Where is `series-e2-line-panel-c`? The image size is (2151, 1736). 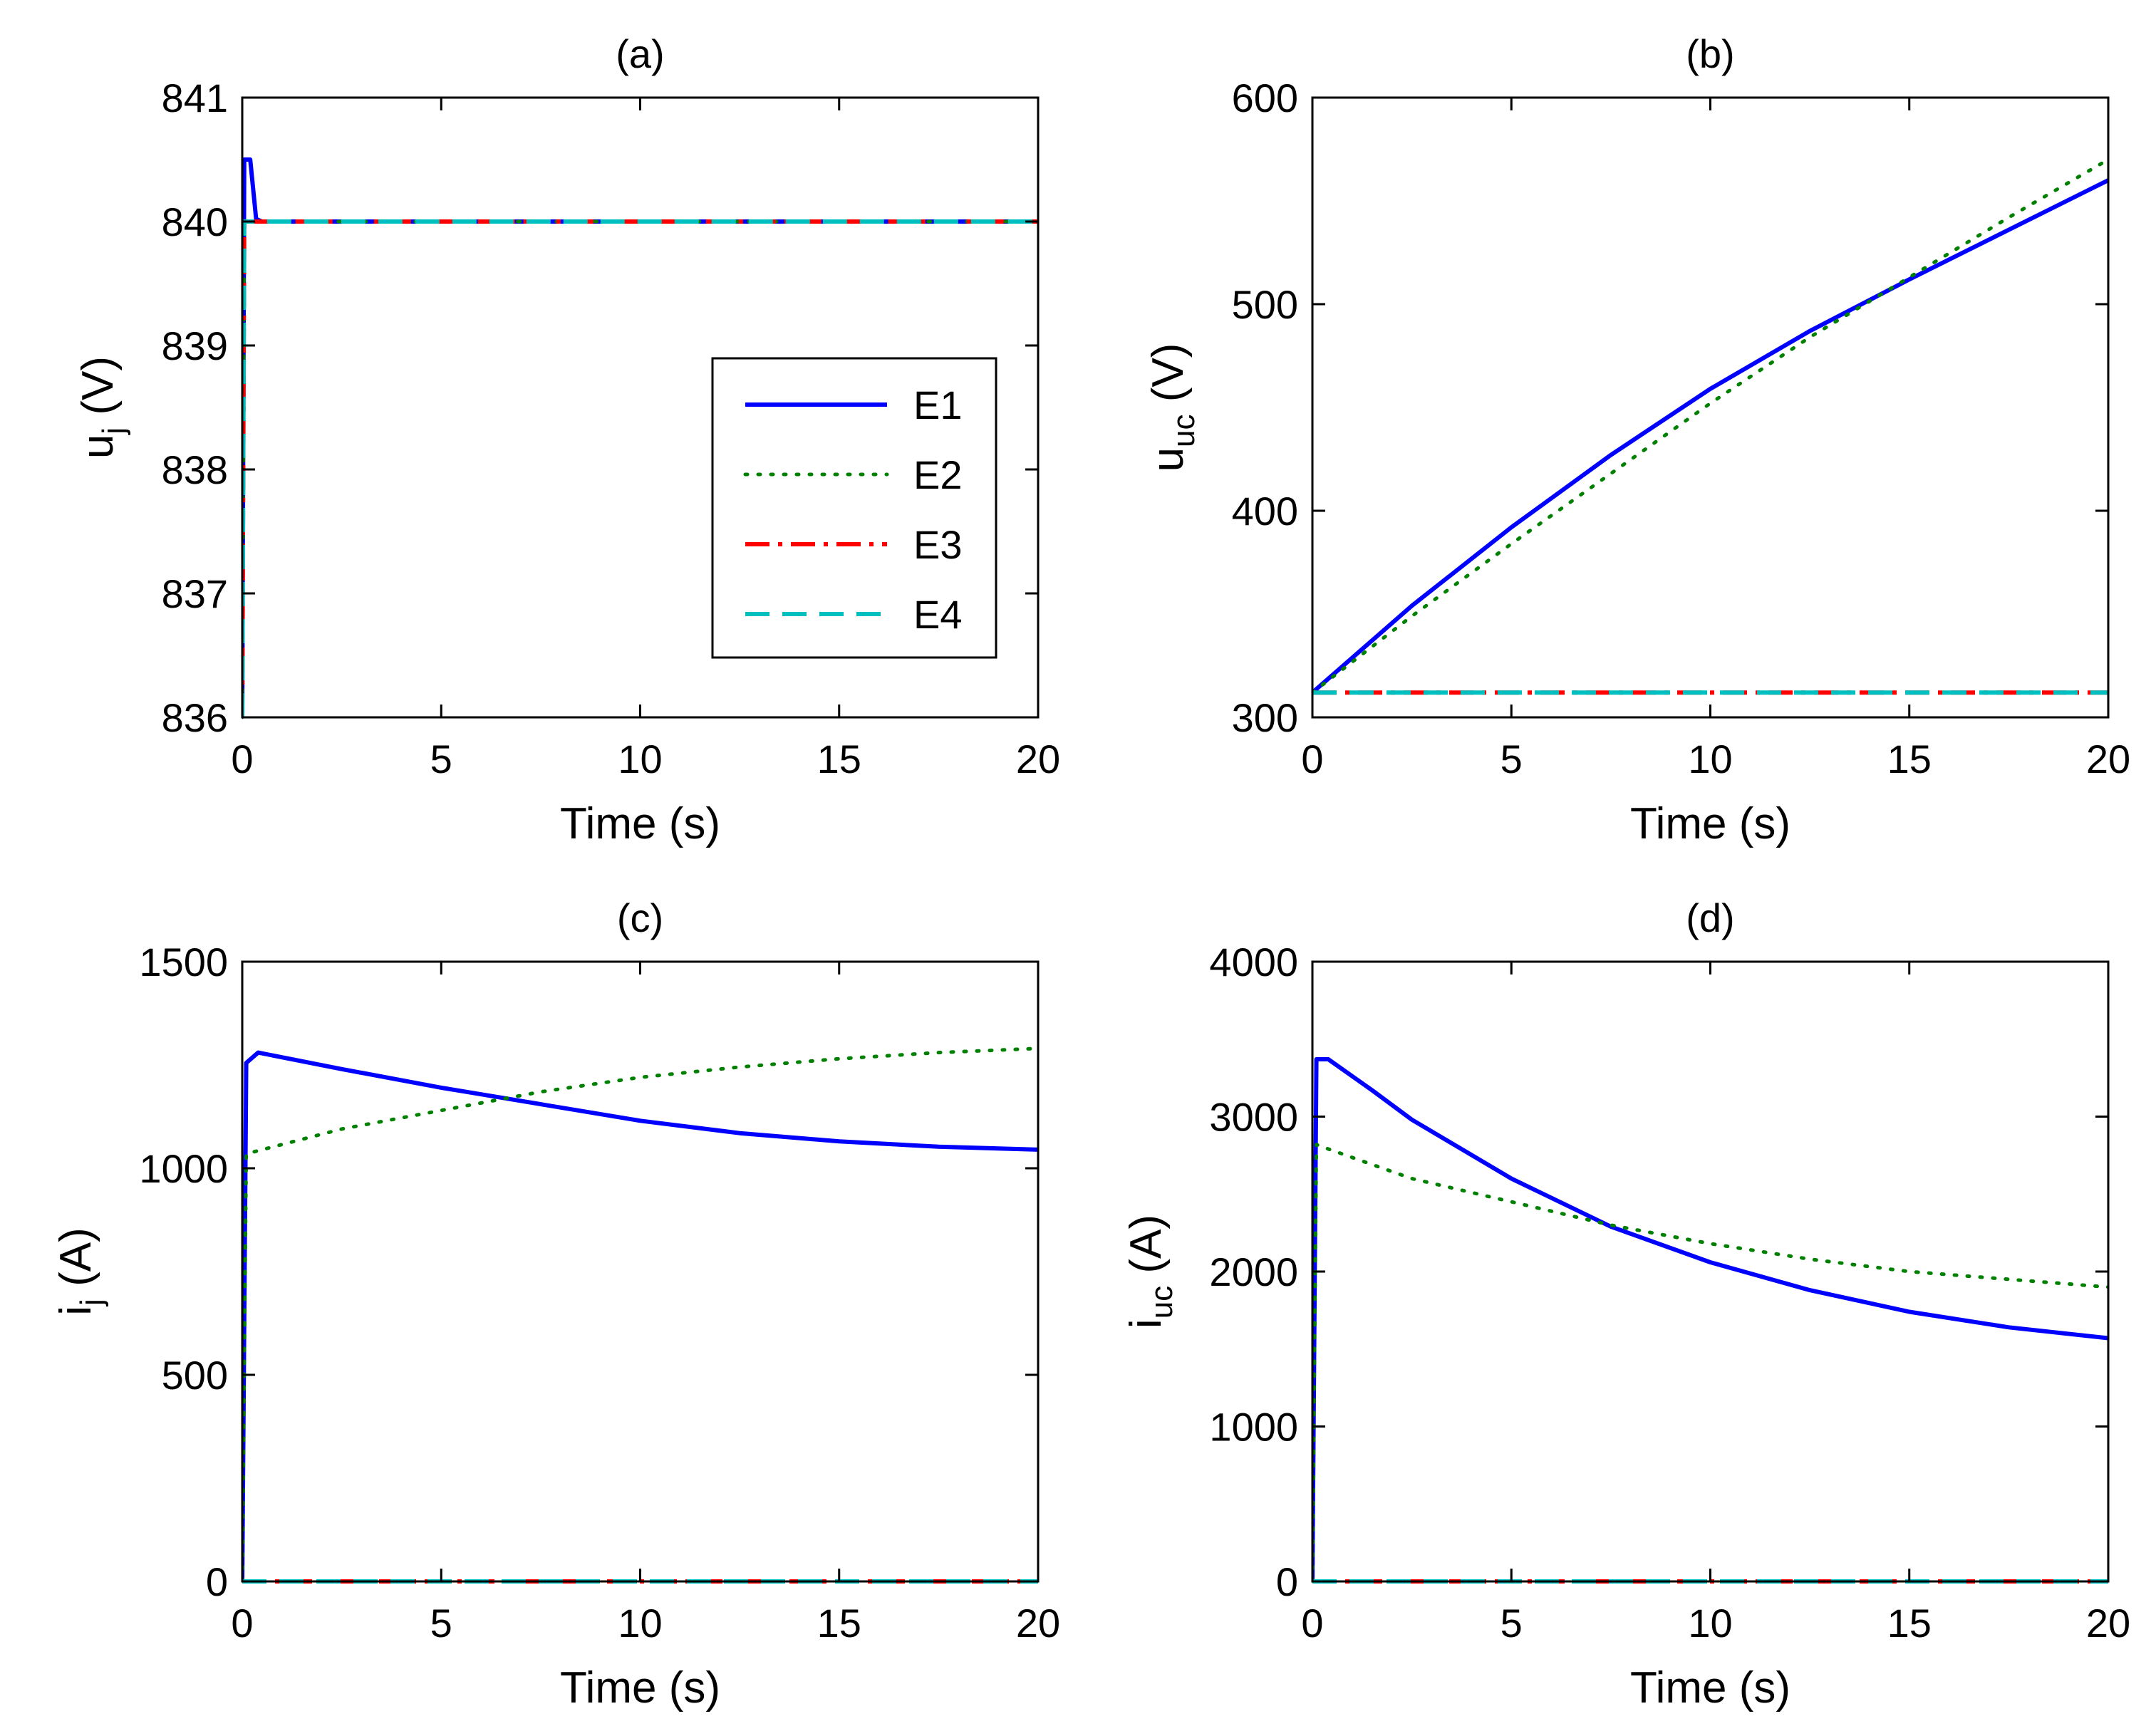 series-e2-line-panel-c is located at coordinates (640, 1315).